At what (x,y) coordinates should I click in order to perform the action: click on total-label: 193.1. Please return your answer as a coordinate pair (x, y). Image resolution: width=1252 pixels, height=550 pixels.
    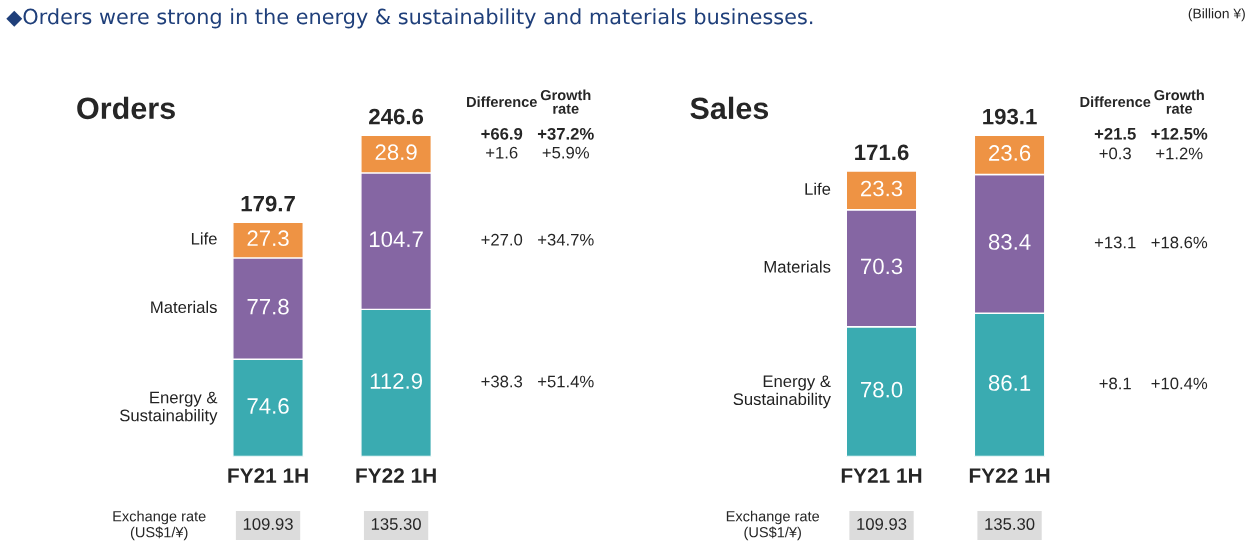
    Looking at the image, I should click on (1010, 116).